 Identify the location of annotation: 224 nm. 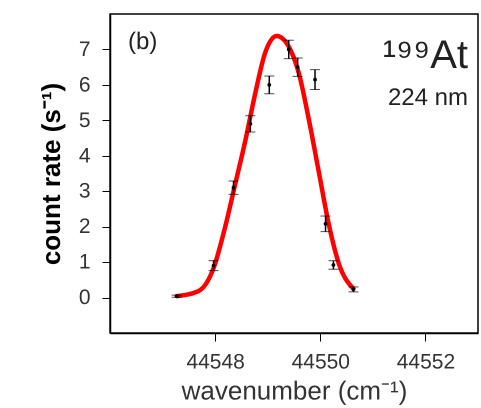
(428, 97).